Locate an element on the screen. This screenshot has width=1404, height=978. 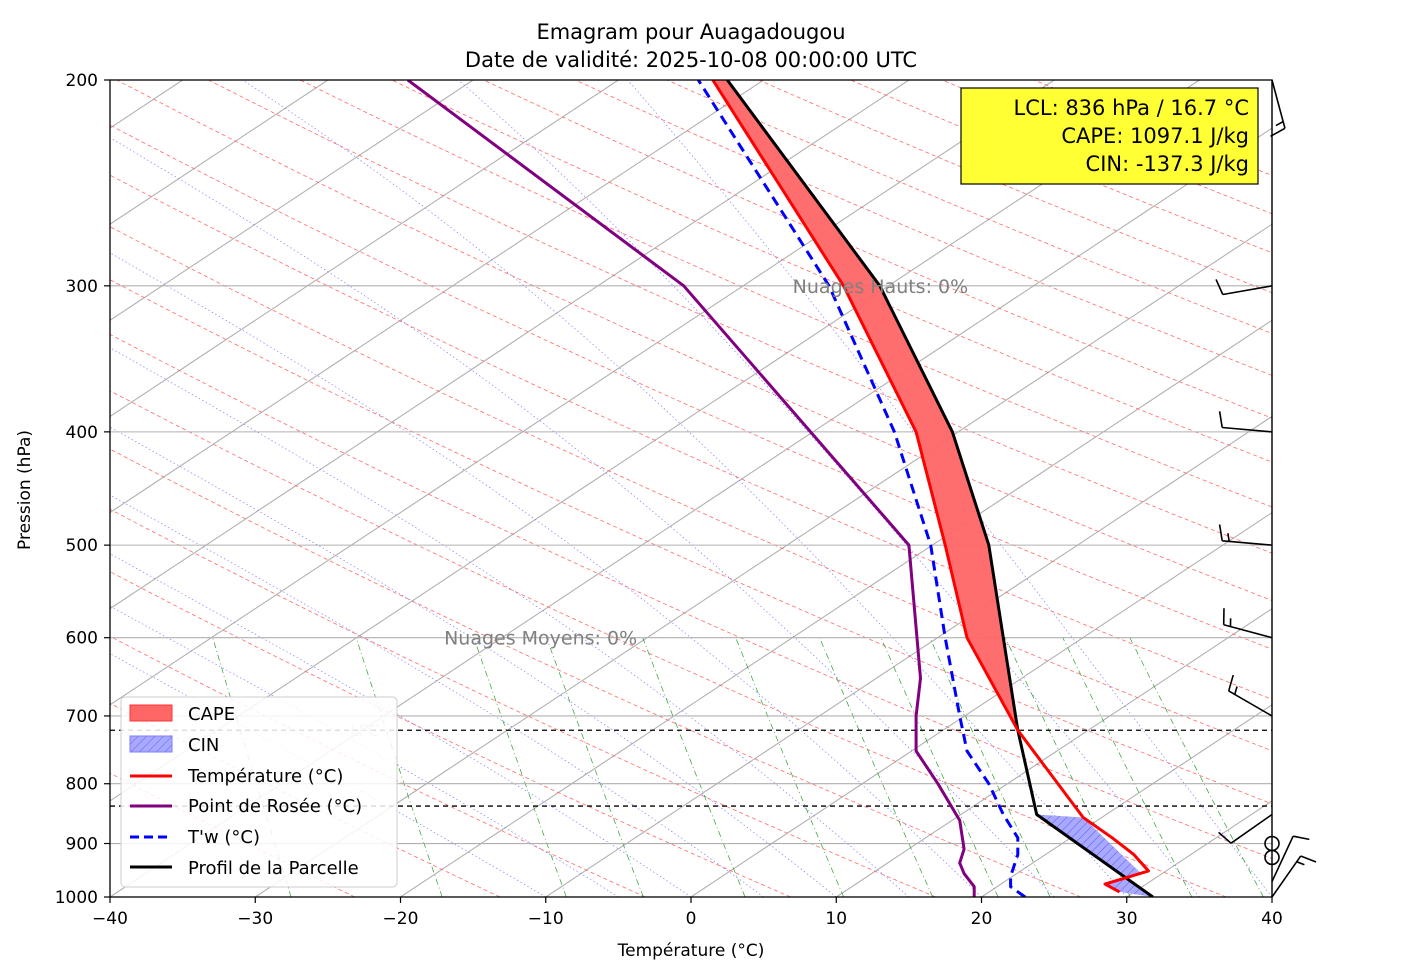
annotation-high-clouds: Nuages Hauts: 0% is located at coordinates (881, 287).